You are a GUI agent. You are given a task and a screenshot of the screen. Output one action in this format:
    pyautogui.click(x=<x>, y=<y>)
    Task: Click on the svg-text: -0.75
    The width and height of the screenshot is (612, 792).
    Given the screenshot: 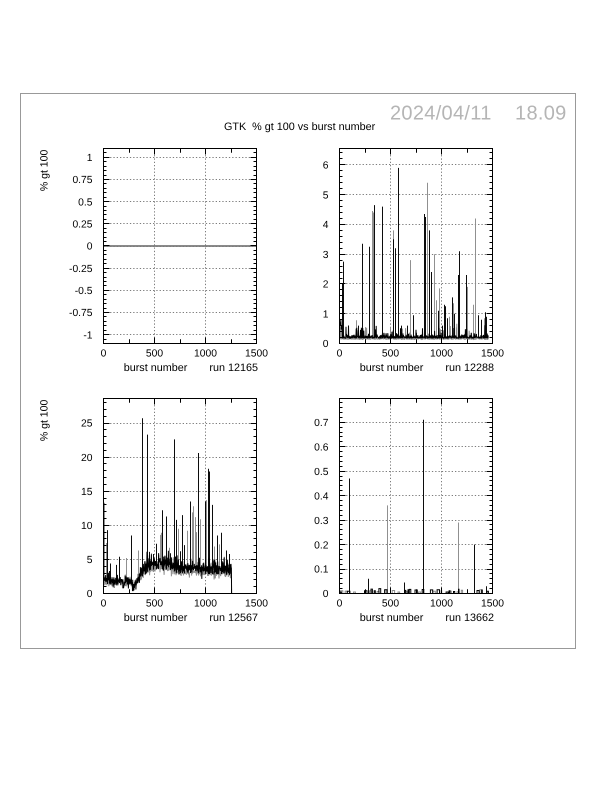 What is the action you would take?
    pyautogui.click(x=81, y=313)
    